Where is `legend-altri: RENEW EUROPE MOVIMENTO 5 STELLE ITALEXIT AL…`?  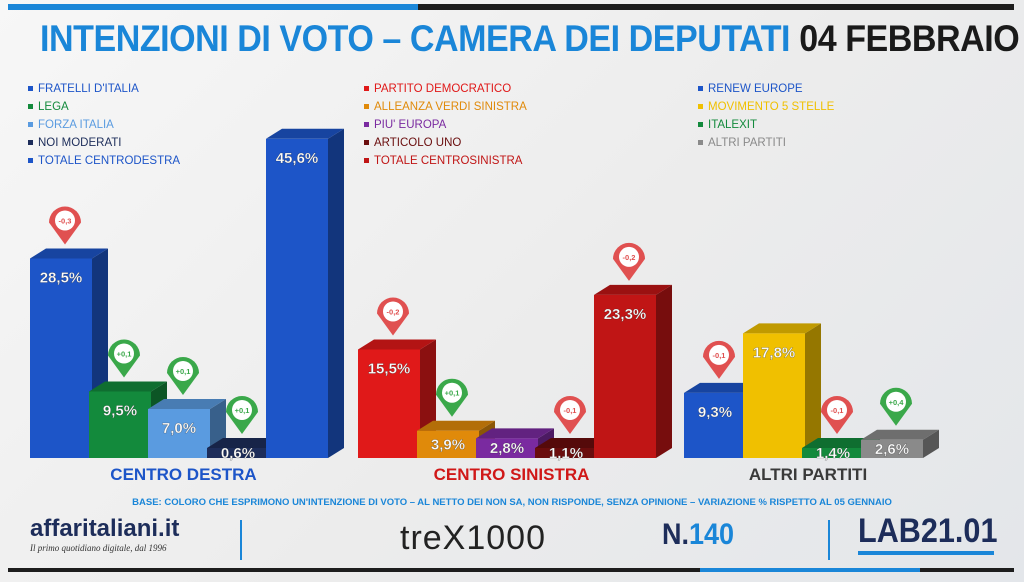 legend-altri: RENEW EUROPE MOVIMENTO 5 STELLE ITALEXIT AL… is located at coordinates (766, 116).